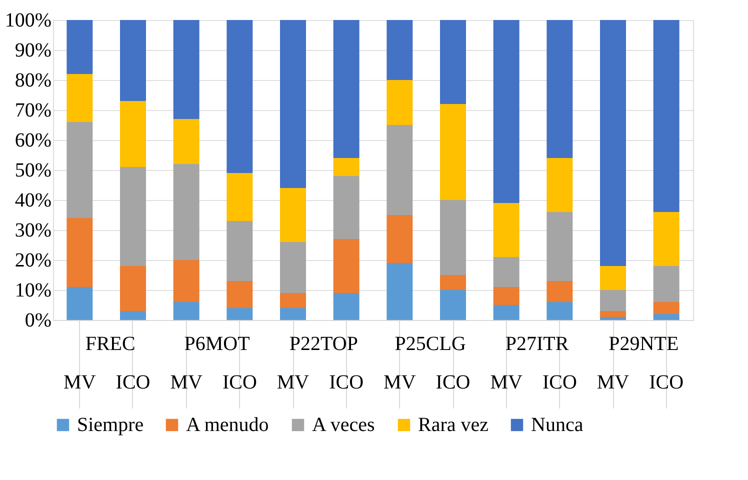  Describe the element at coordinates (453, 425) in the screenshot. I see `legend-label: Rara vez` at that location.